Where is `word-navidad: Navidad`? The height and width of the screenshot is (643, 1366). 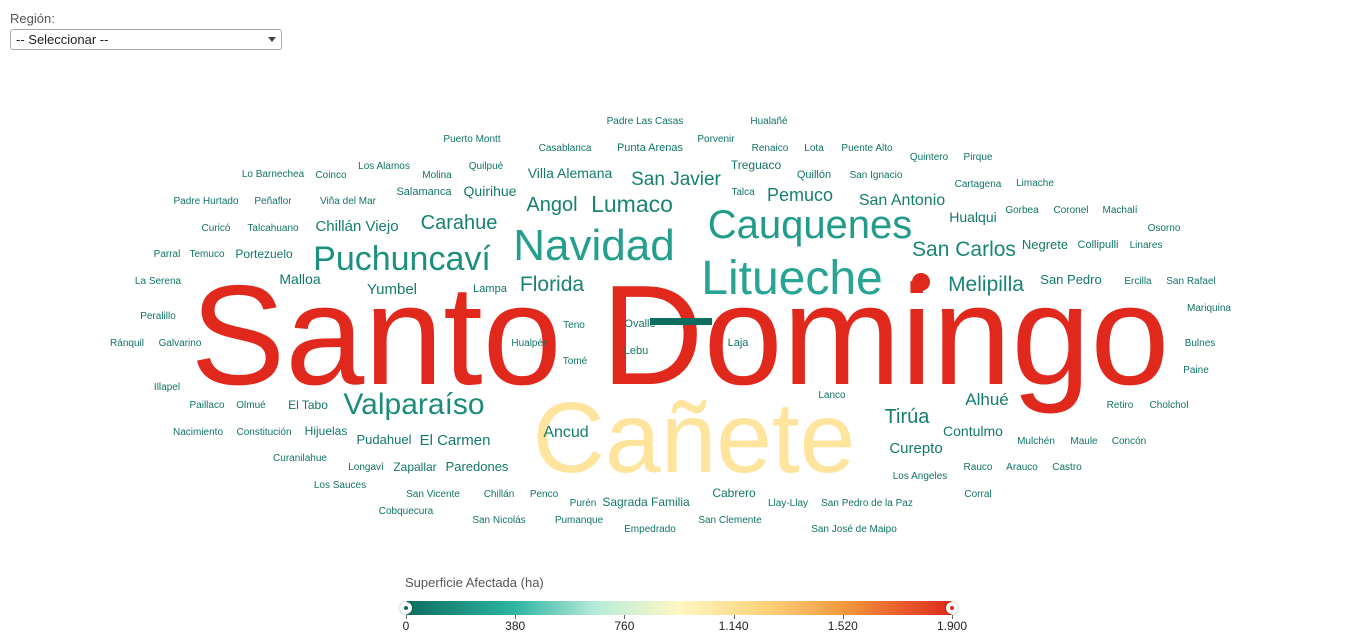 word-navidad: Navidad is located at coordinates (593, 245).